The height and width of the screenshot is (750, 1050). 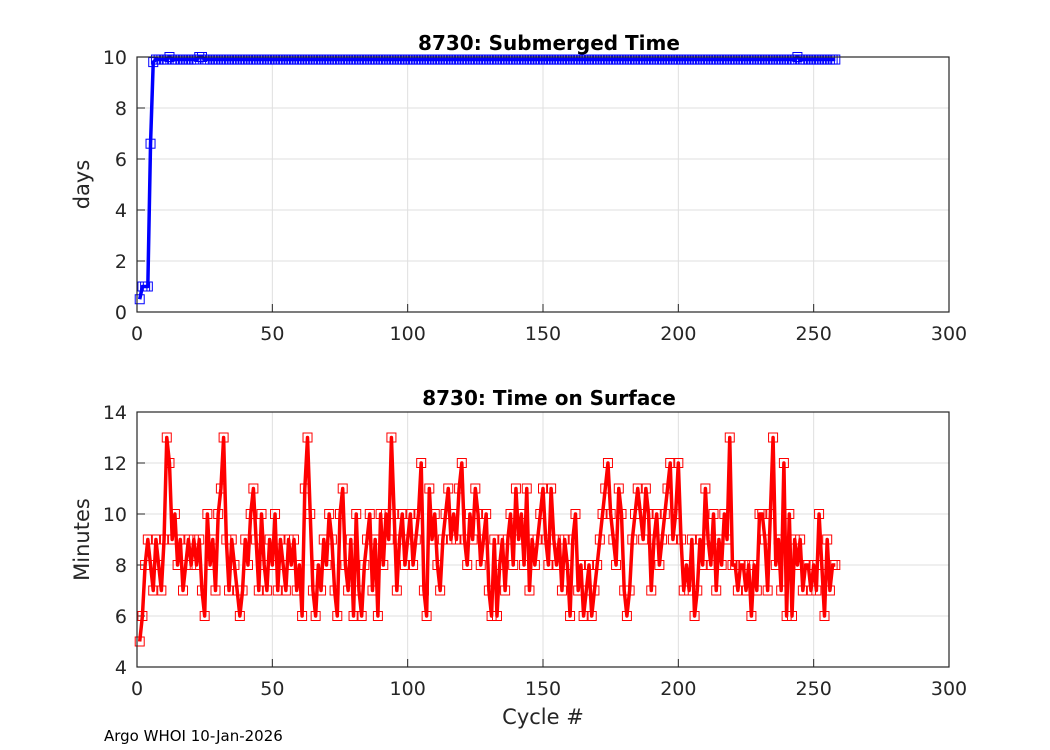 I want to click on chart-title: 8730: Submerged Time, so click(x=549, y=43).